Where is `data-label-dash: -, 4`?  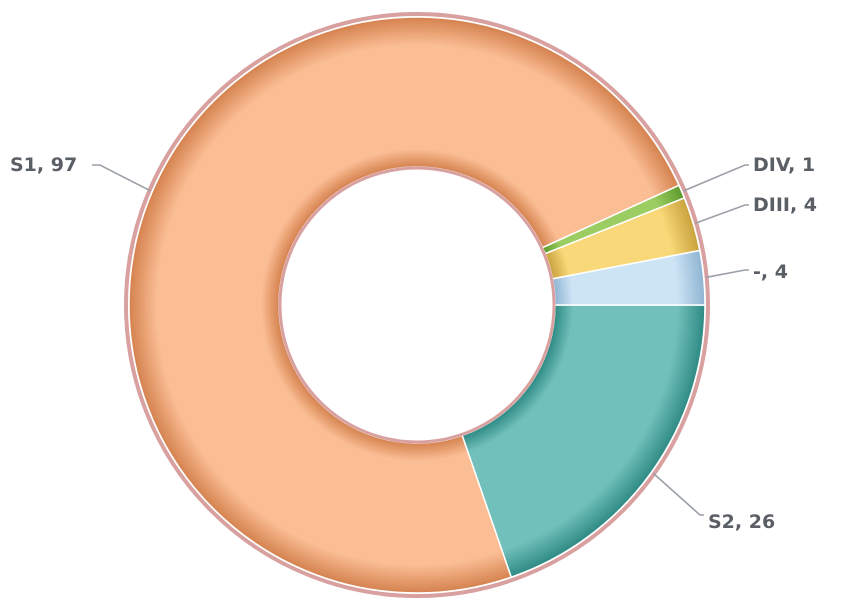
data-label-dash: -, 4 is located at coordinates (770, 272).